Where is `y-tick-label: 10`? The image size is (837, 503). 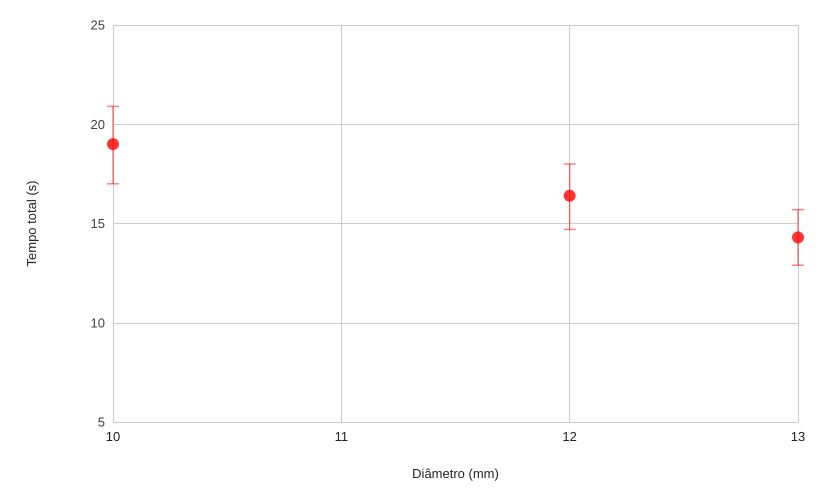 y-tick-label: 10 is located at coordinates (97, 322).